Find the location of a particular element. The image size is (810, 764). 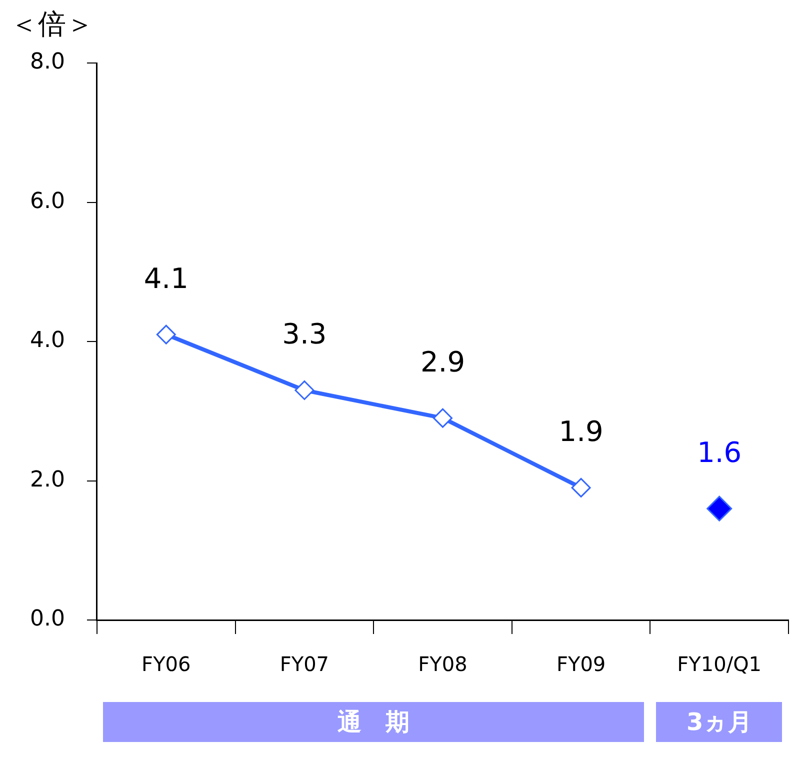

x-tick-label: FY07 is located at coordinates (305, 664).